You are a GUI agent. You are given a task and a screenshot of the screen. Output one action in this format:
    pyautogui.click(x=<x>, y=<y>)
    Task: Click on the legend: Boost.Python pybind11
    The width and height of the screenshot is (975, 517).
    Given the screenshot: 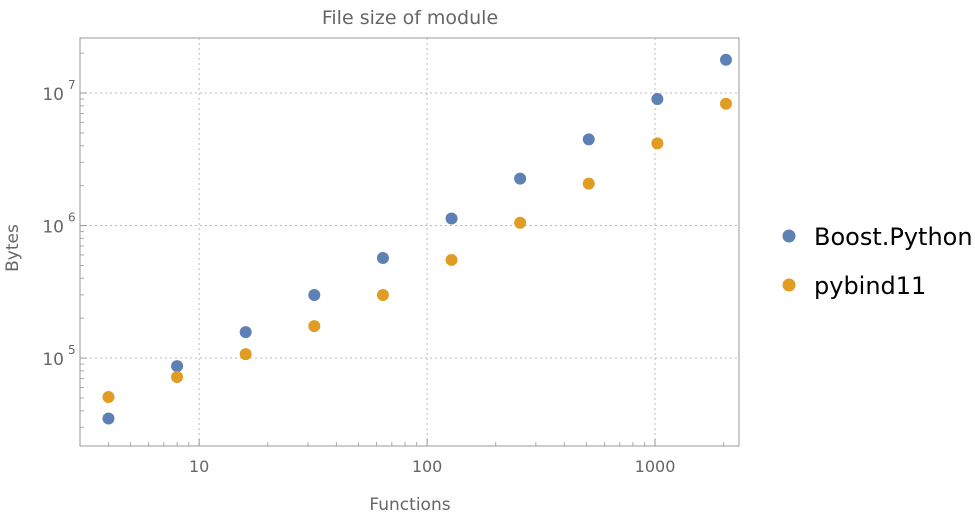 What is the action you would take?
    pyautogui.click(x=877, y=261)
    